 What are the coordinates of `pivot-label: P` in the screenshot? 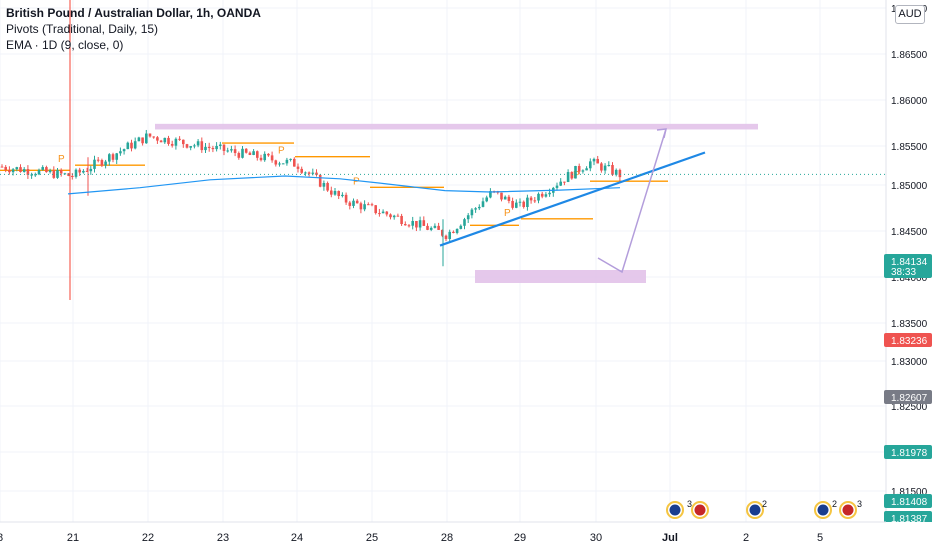 It's located at (356, 181).